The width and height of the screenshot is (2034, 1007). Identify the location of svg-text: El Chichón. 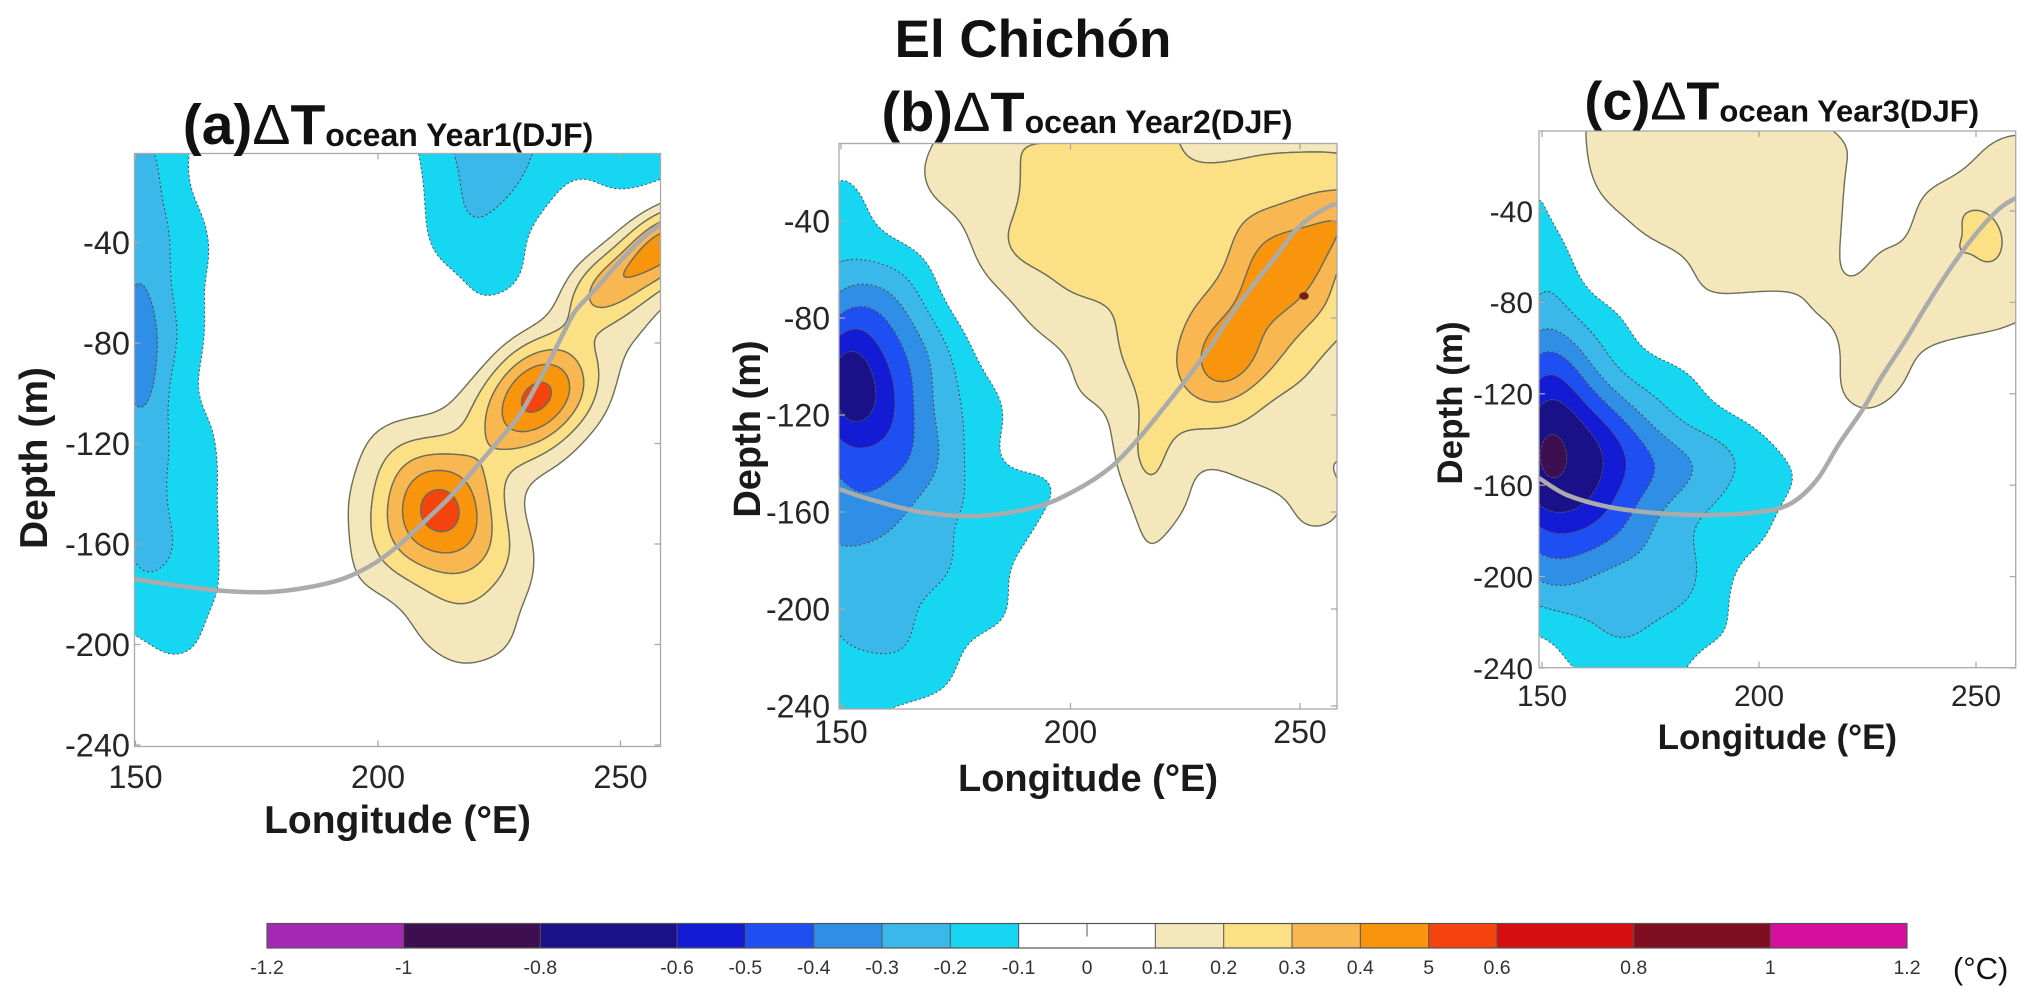
(1033, 39).